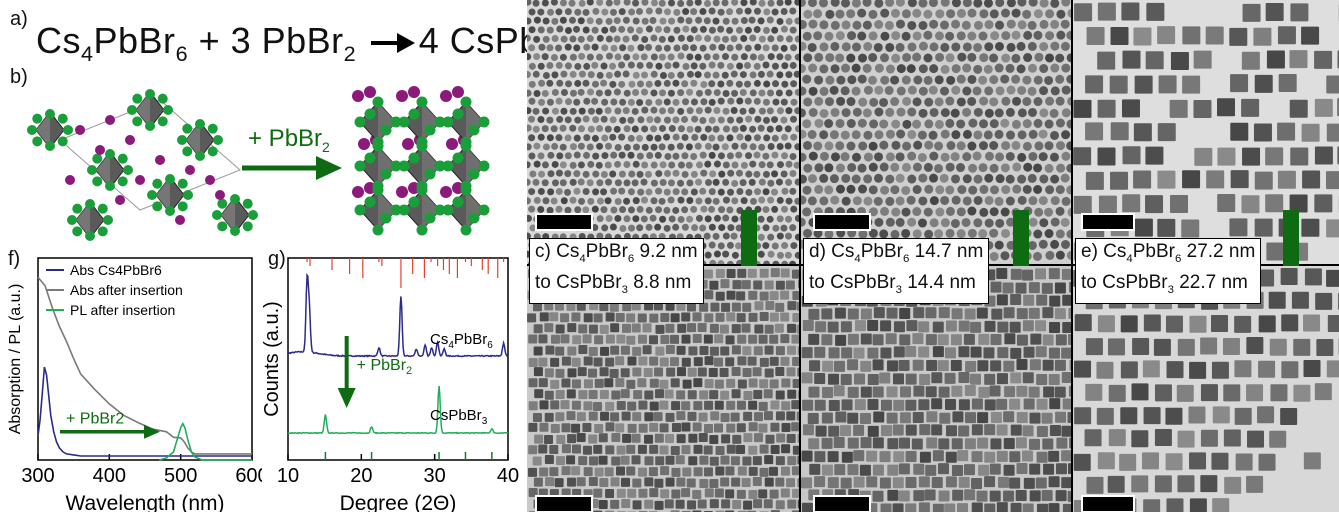 Image resolution: width=1339 pixels, height=512 pixels. Describe the element at coordinates (1168, 271) in the screenshot. I see `tem-caption-e: e) Cs4PbBr6 27.2 nm to CsPbBr3 22.7 nm` at that location.